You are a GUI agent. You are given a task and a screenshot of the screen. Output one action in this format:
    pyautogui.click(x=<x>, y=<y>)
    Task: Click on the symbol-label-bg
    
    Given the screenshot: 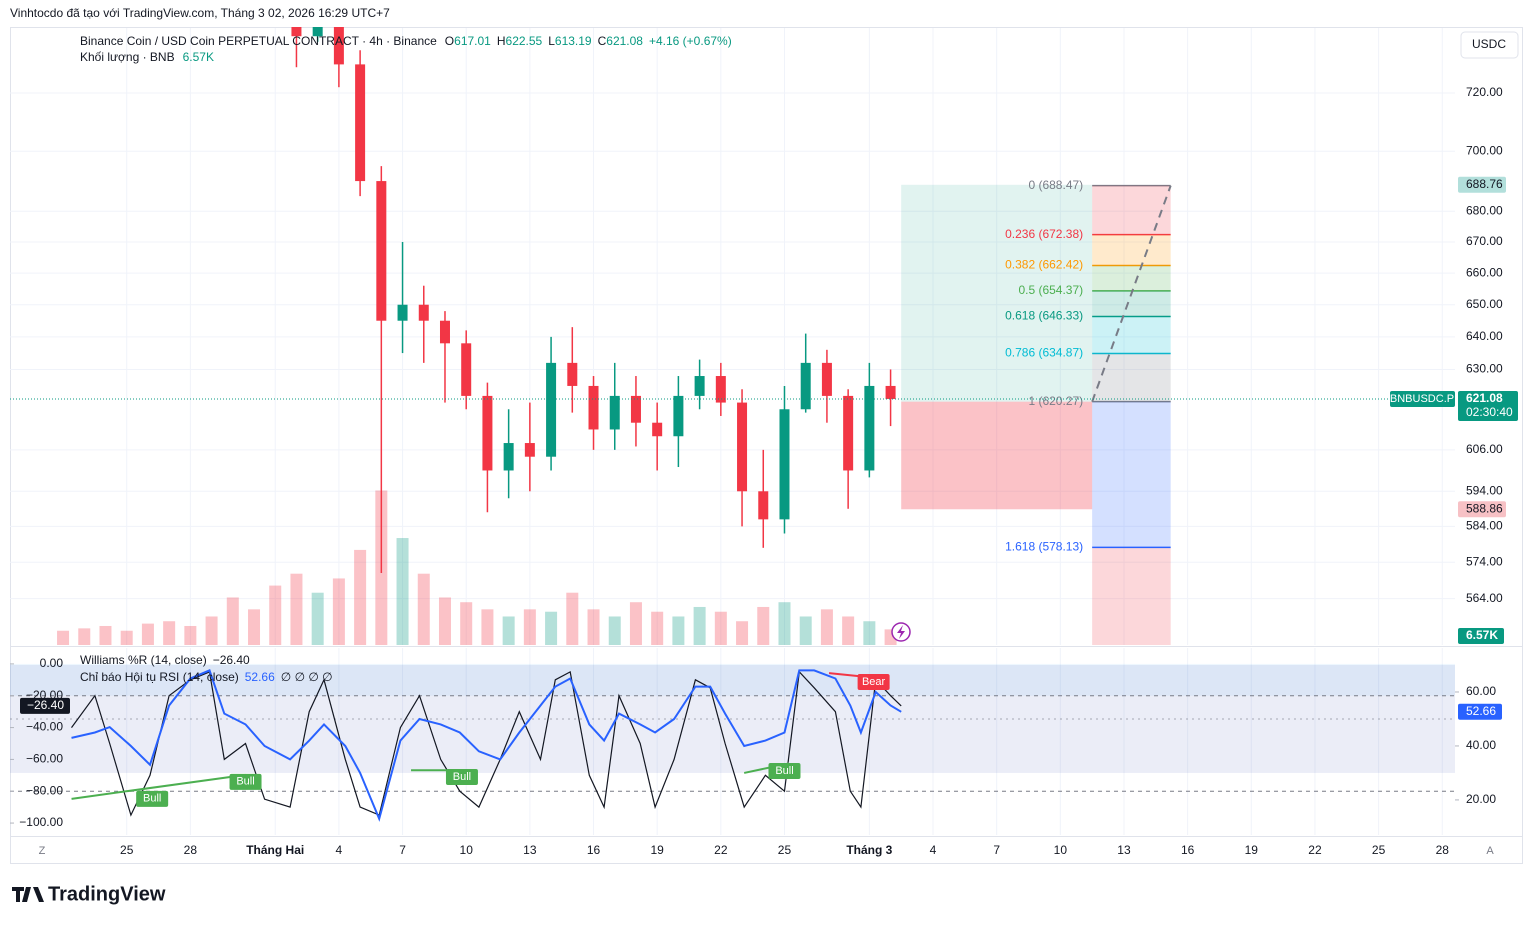 What is the action you would take?
    pyautogui.click(x=1422, y=398)
    